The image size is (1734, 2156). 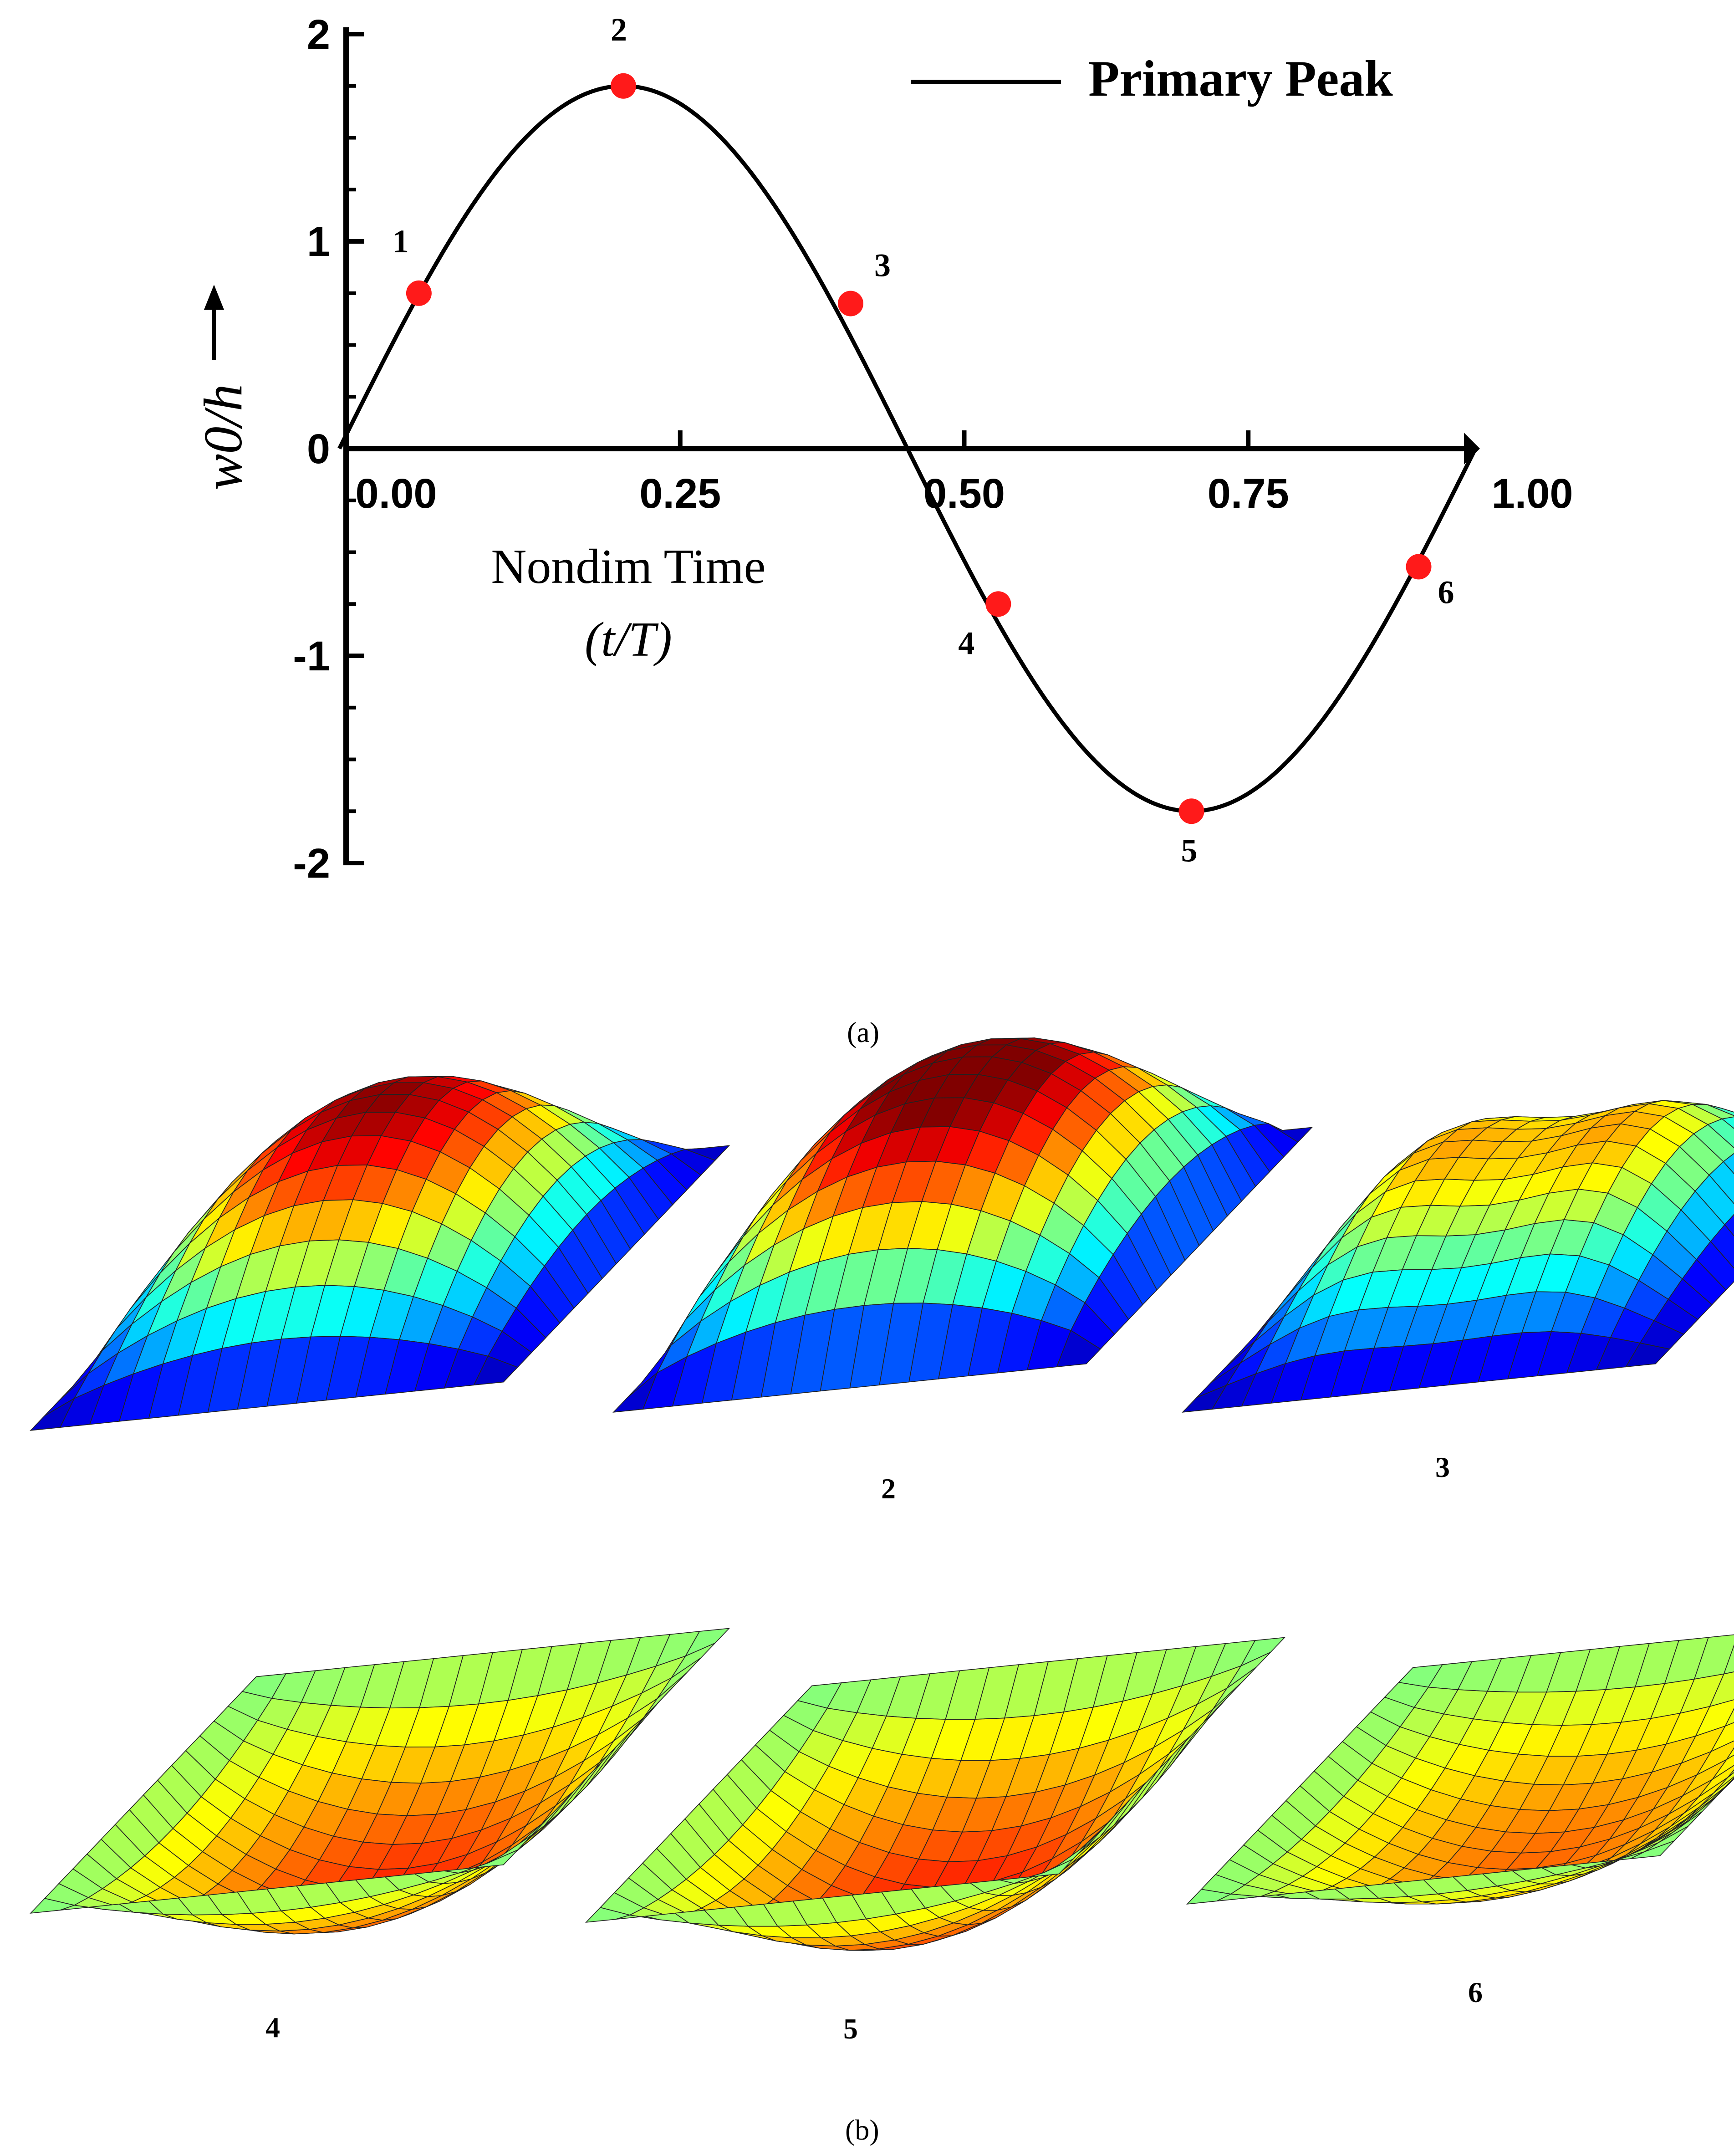 What do you see at coordinates (318, 34) in the screenshot?
I see `y-tick-label: 2` at bounding box center [318, 34].